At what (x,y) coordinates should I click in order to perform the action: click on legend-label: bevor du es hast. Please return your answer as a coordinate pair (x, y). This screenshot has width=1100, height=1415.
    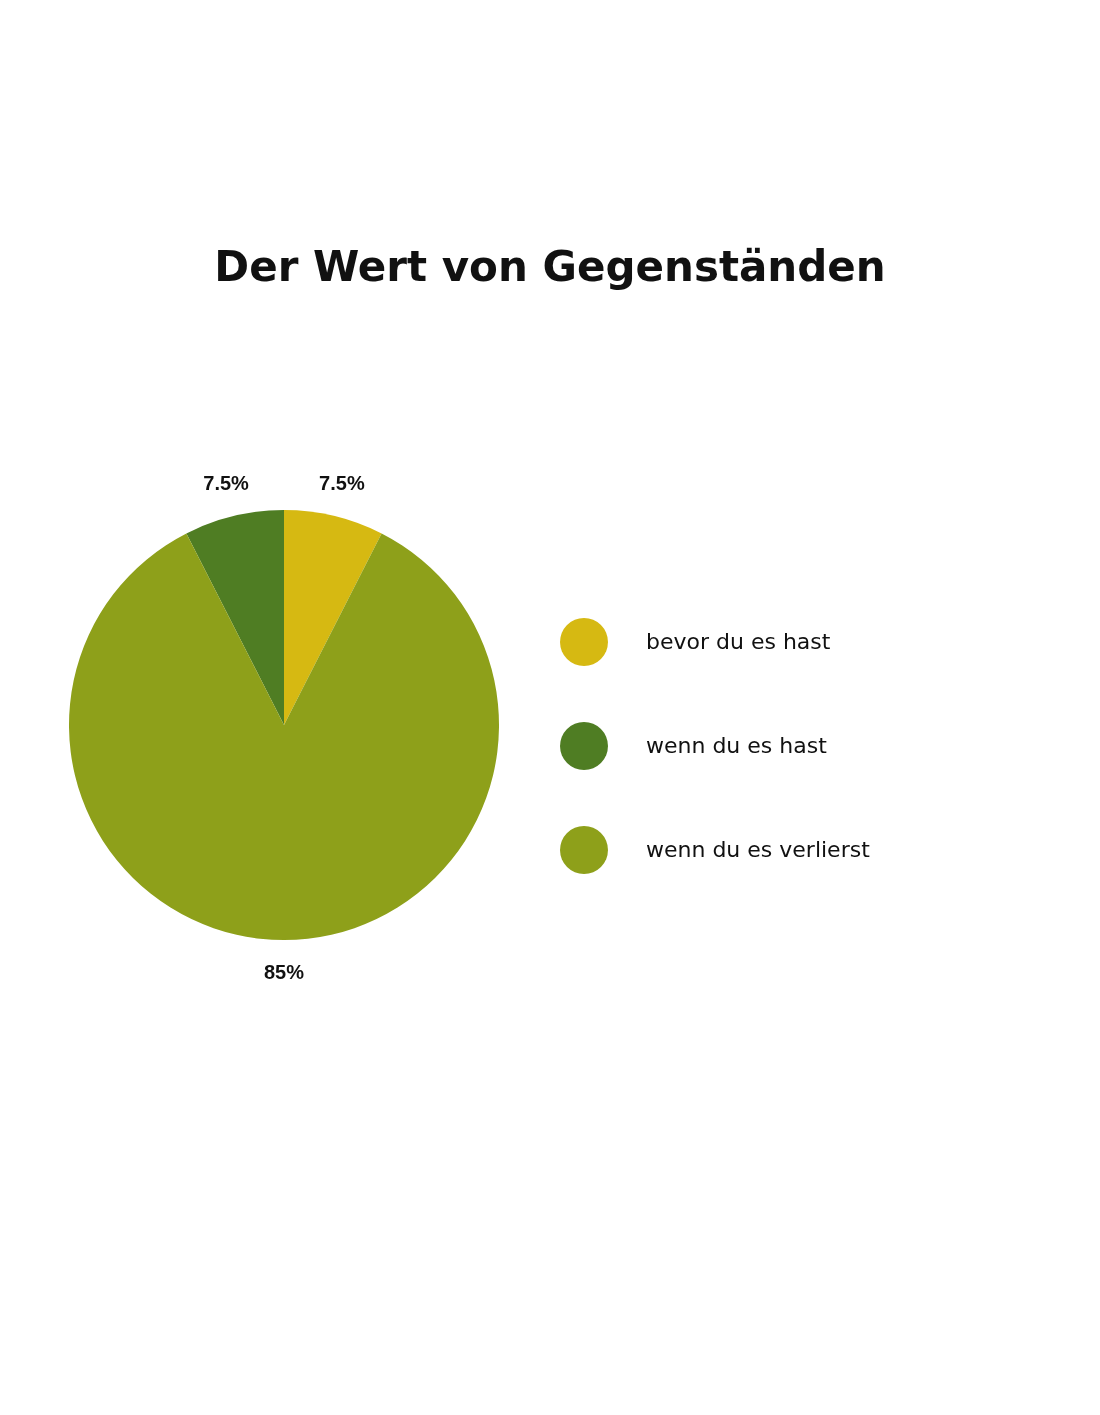
    Looking at the image, I should click on (738, 641).